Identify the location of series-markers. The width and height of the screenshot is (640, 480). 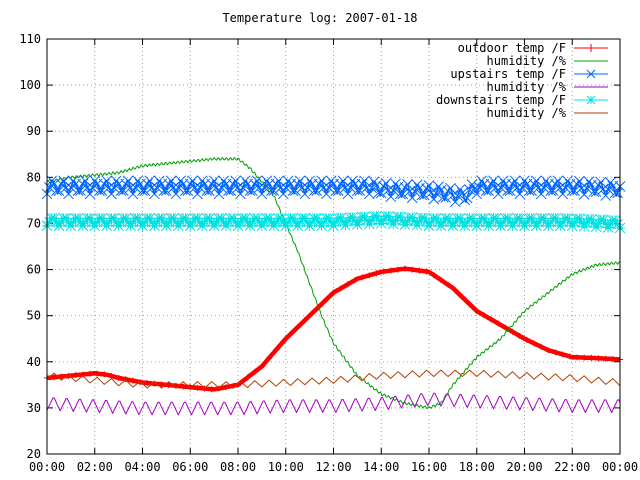
(333, 222).